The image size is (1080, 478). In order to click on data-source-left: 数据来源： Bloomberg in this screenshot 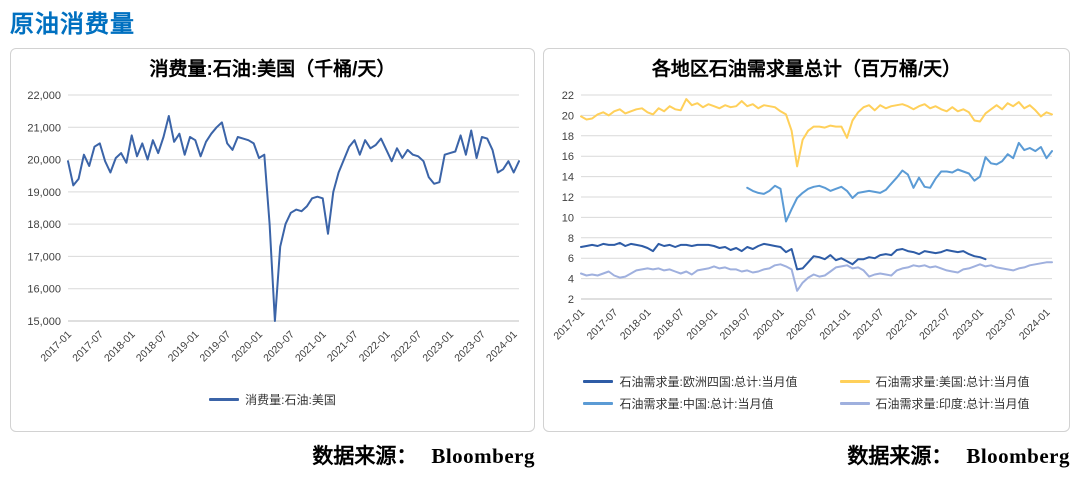, I will do `click(272, 455)`.